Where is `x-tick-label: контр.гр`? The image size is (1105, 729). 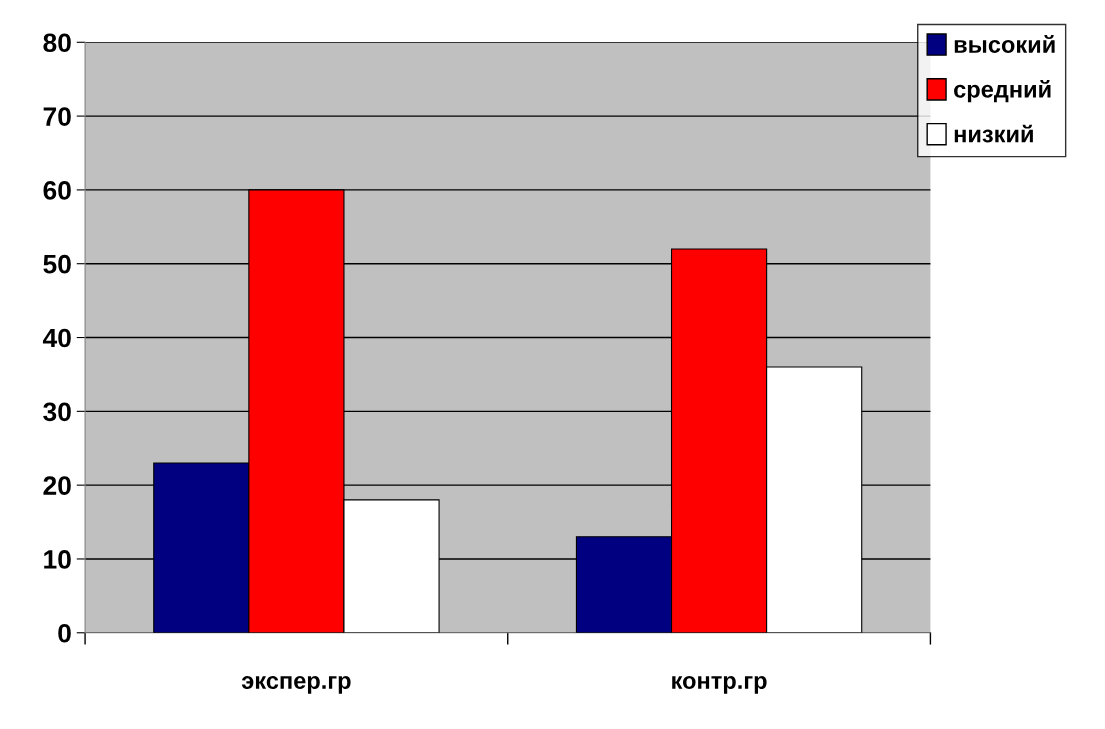 x-tick-label: контр.гр is located at coordinates (719, 685).